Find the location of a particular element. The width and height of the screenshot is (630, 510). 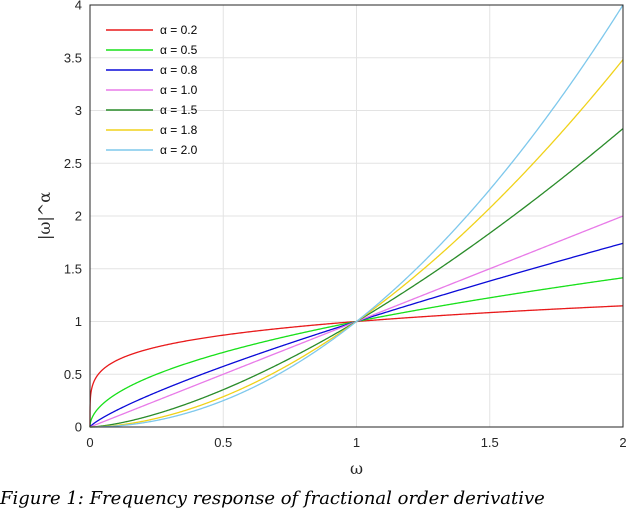

y-tick-label: 3 is located at coordinates (78, 110).